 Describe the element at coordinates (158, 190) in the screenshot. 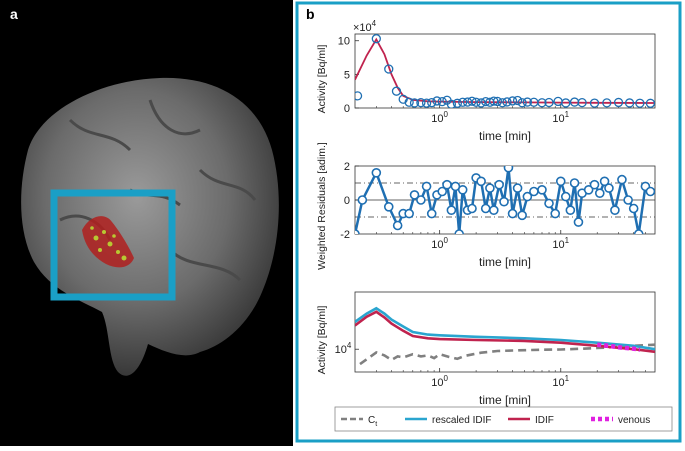

I see `sulcus` at that location.